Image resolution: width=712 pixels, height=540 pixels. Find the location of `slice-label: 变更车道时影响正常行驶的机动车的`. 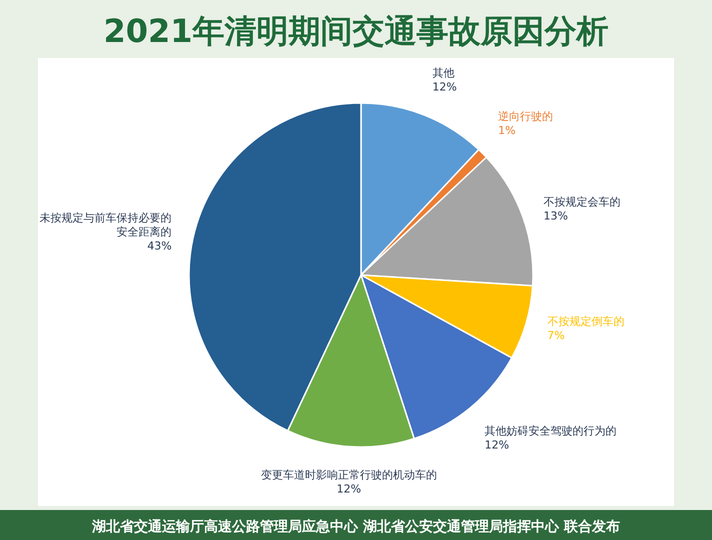

slice-label: 变更车道时影响正常行驶的机动车的 is located at coordinates (348, 475).